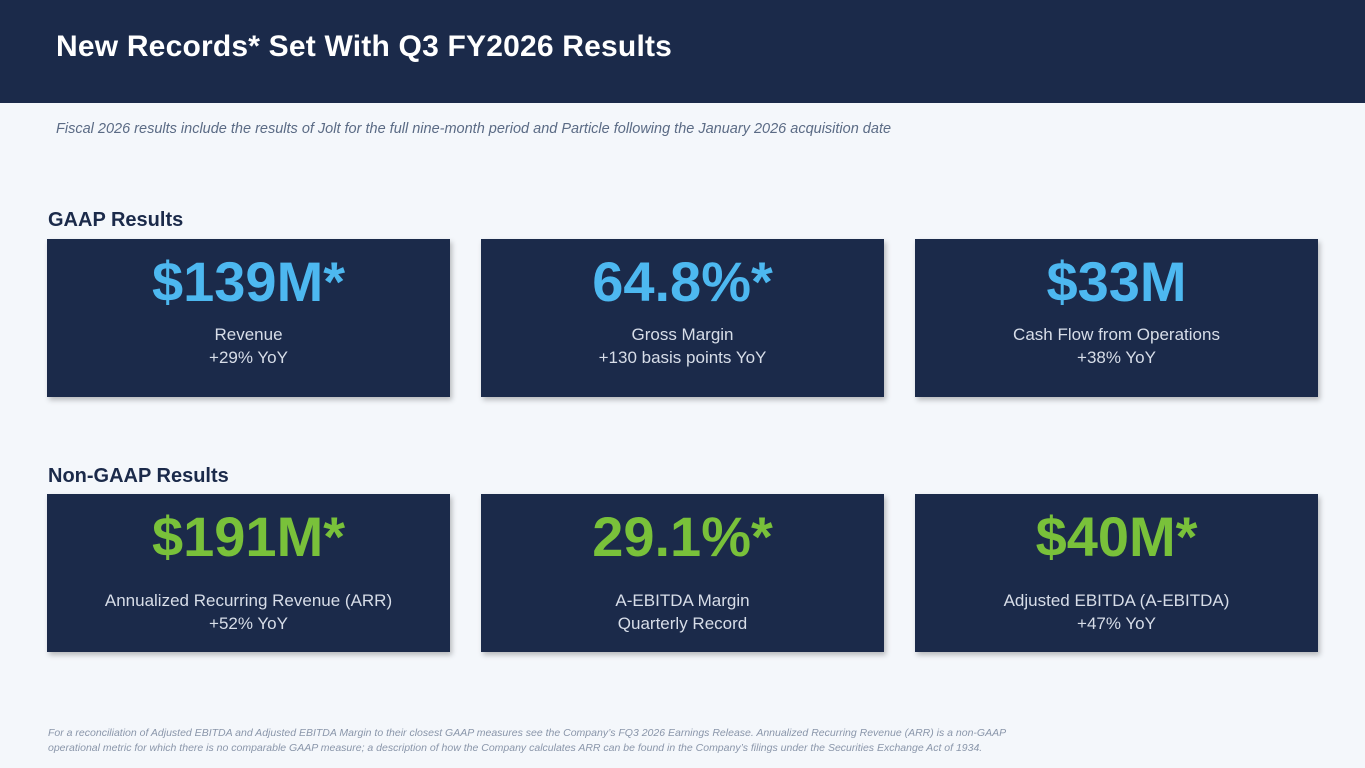 The height and width of the screenshot is (768, 1365). I want to click on cash-flow-value: $33M, so click(1116, 281).